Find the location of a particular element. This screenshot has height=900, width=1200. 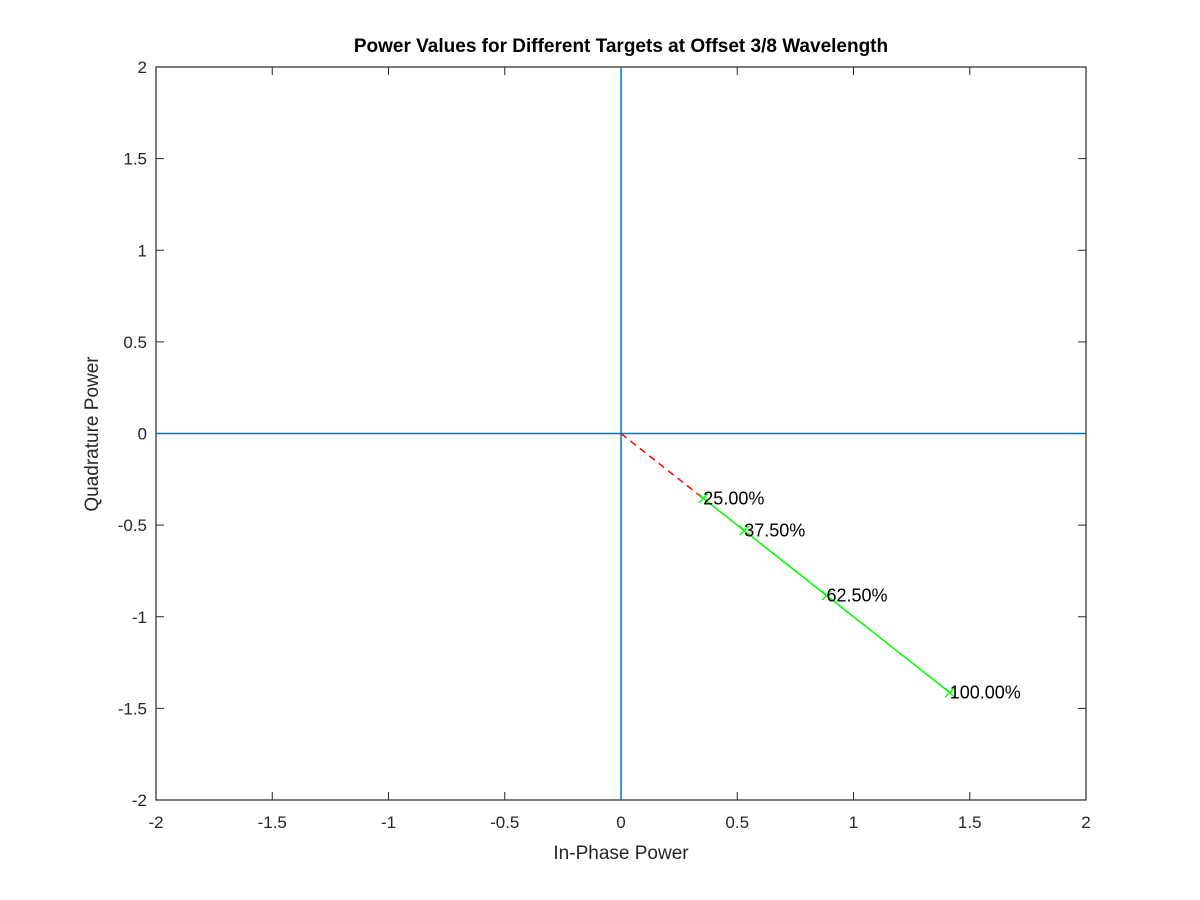

y-tick-label: 1.5 is located at coordinates (135, 159).